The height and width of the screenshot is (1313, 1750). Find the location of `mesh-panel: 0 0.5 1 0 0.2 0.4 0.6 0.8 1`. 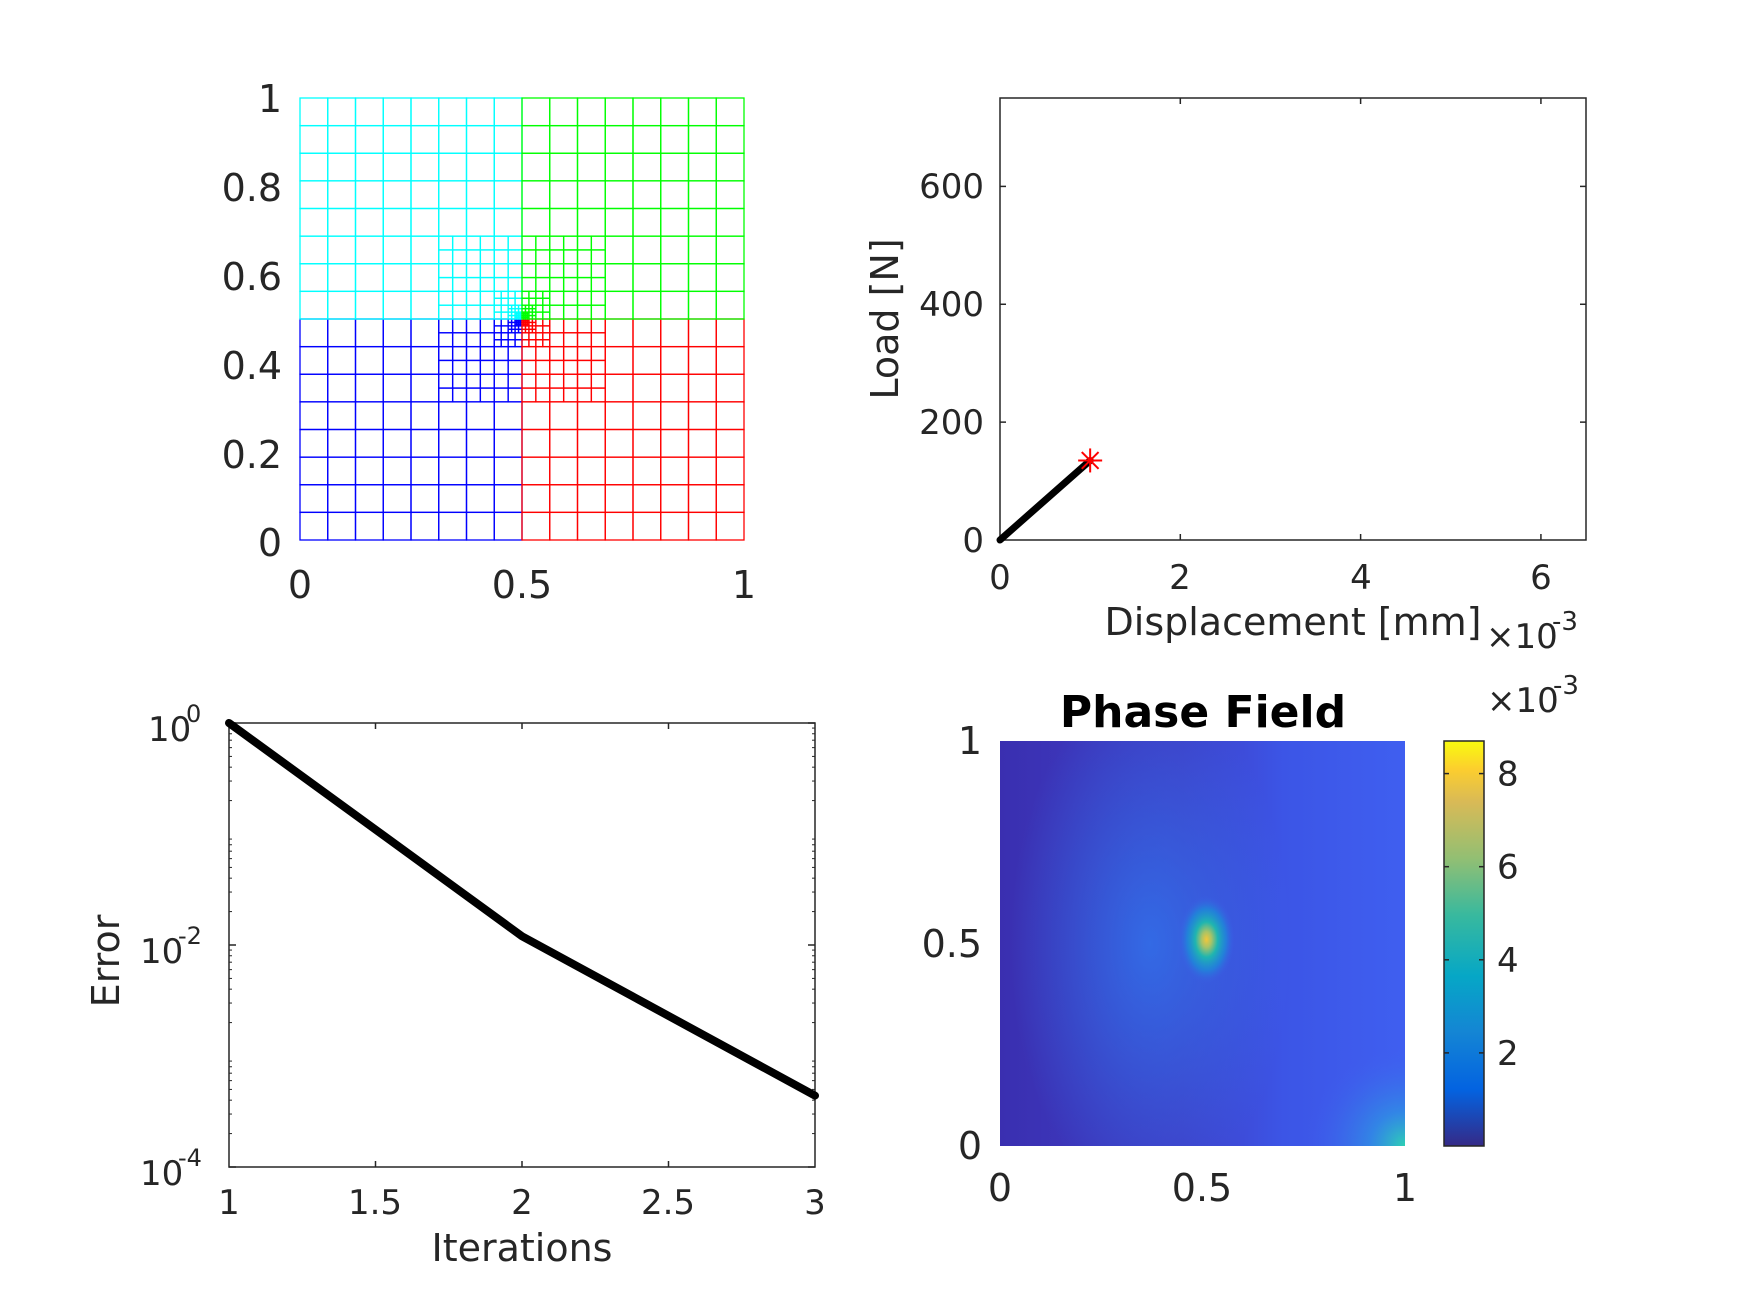

mesh-panel: 0 0.5 1 0 0.2 0.4 0.6 0.8 1 is located at coordinates (489, 342).